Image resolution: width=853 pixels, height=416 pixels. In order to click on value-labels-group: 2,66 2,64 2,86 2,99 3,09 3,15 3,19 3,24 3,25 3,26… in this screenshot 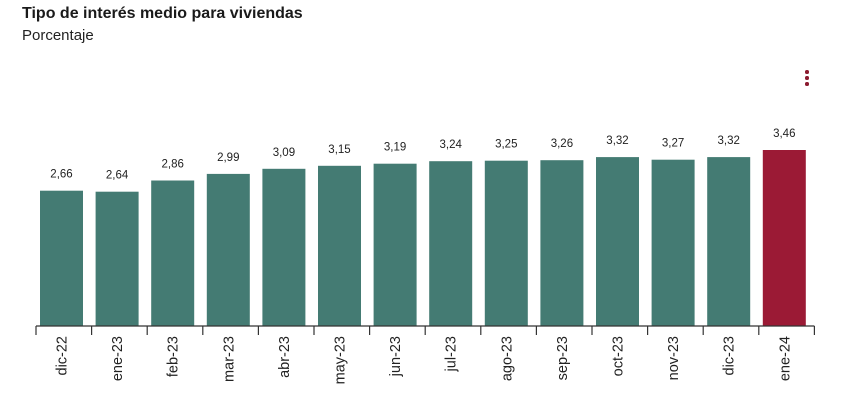, I will do `click(422, 155)`.